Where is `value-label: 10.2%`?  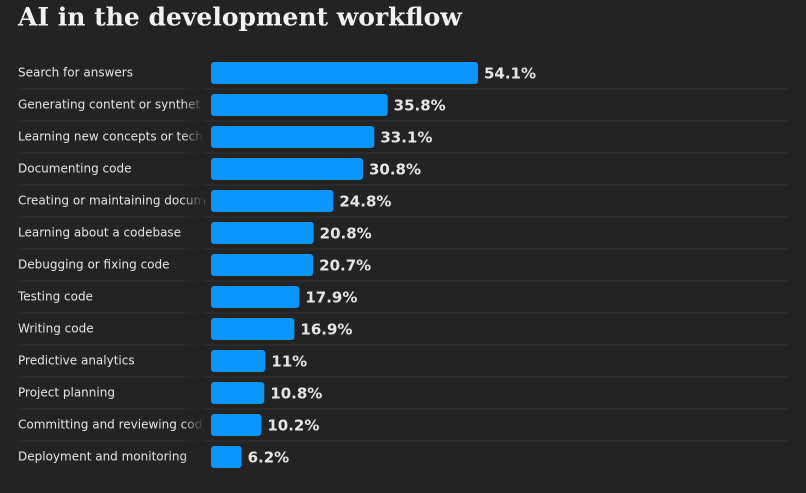
value-label: 10.2% is located at coordinates (293, 426).